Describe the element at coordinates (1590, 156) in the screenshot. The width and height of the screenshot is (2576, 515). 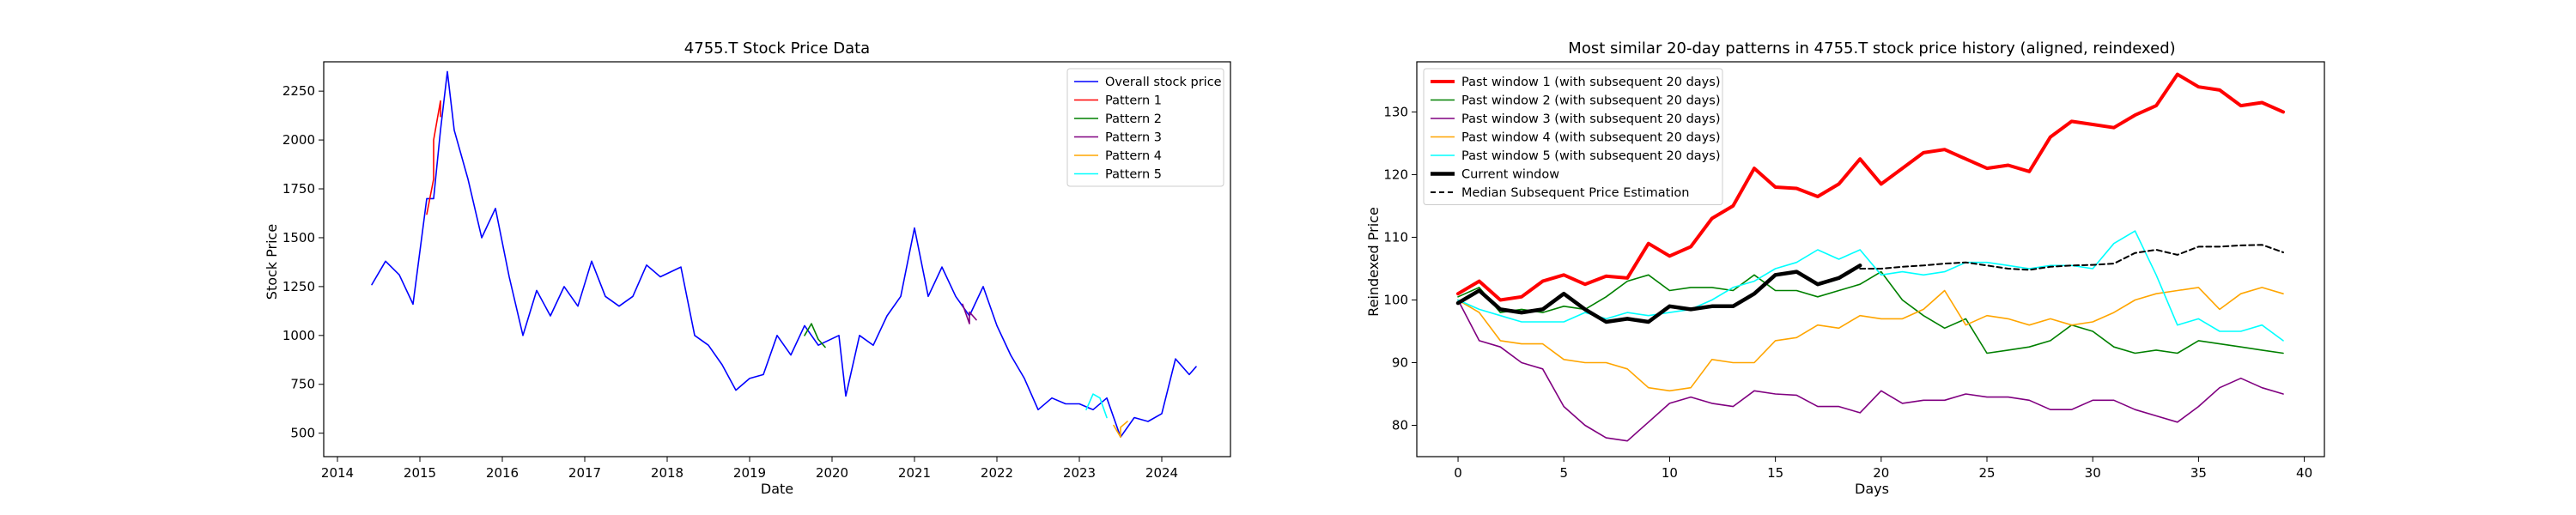
I see `legend-label-past-window-5-with-subsequent-20-days: Past window 5 (with subsequent 20 days)` at that location.